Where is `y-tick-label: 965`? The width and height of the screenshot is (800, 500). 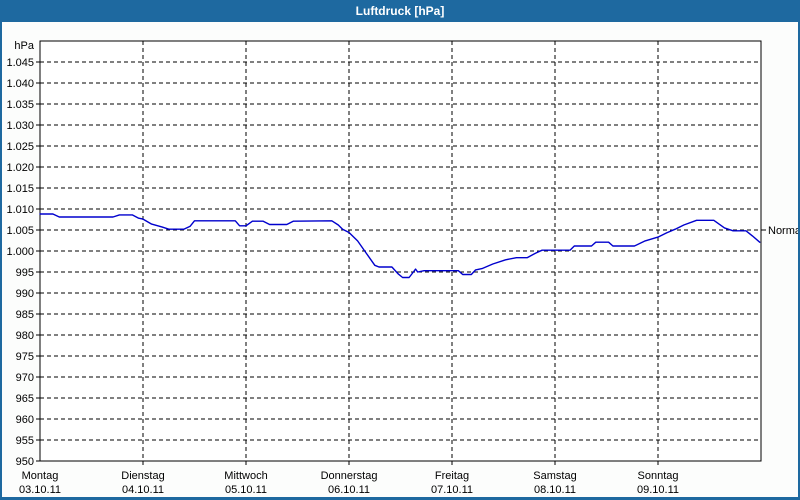 y-tick-label: 965 is located at coordinates (25, 399).